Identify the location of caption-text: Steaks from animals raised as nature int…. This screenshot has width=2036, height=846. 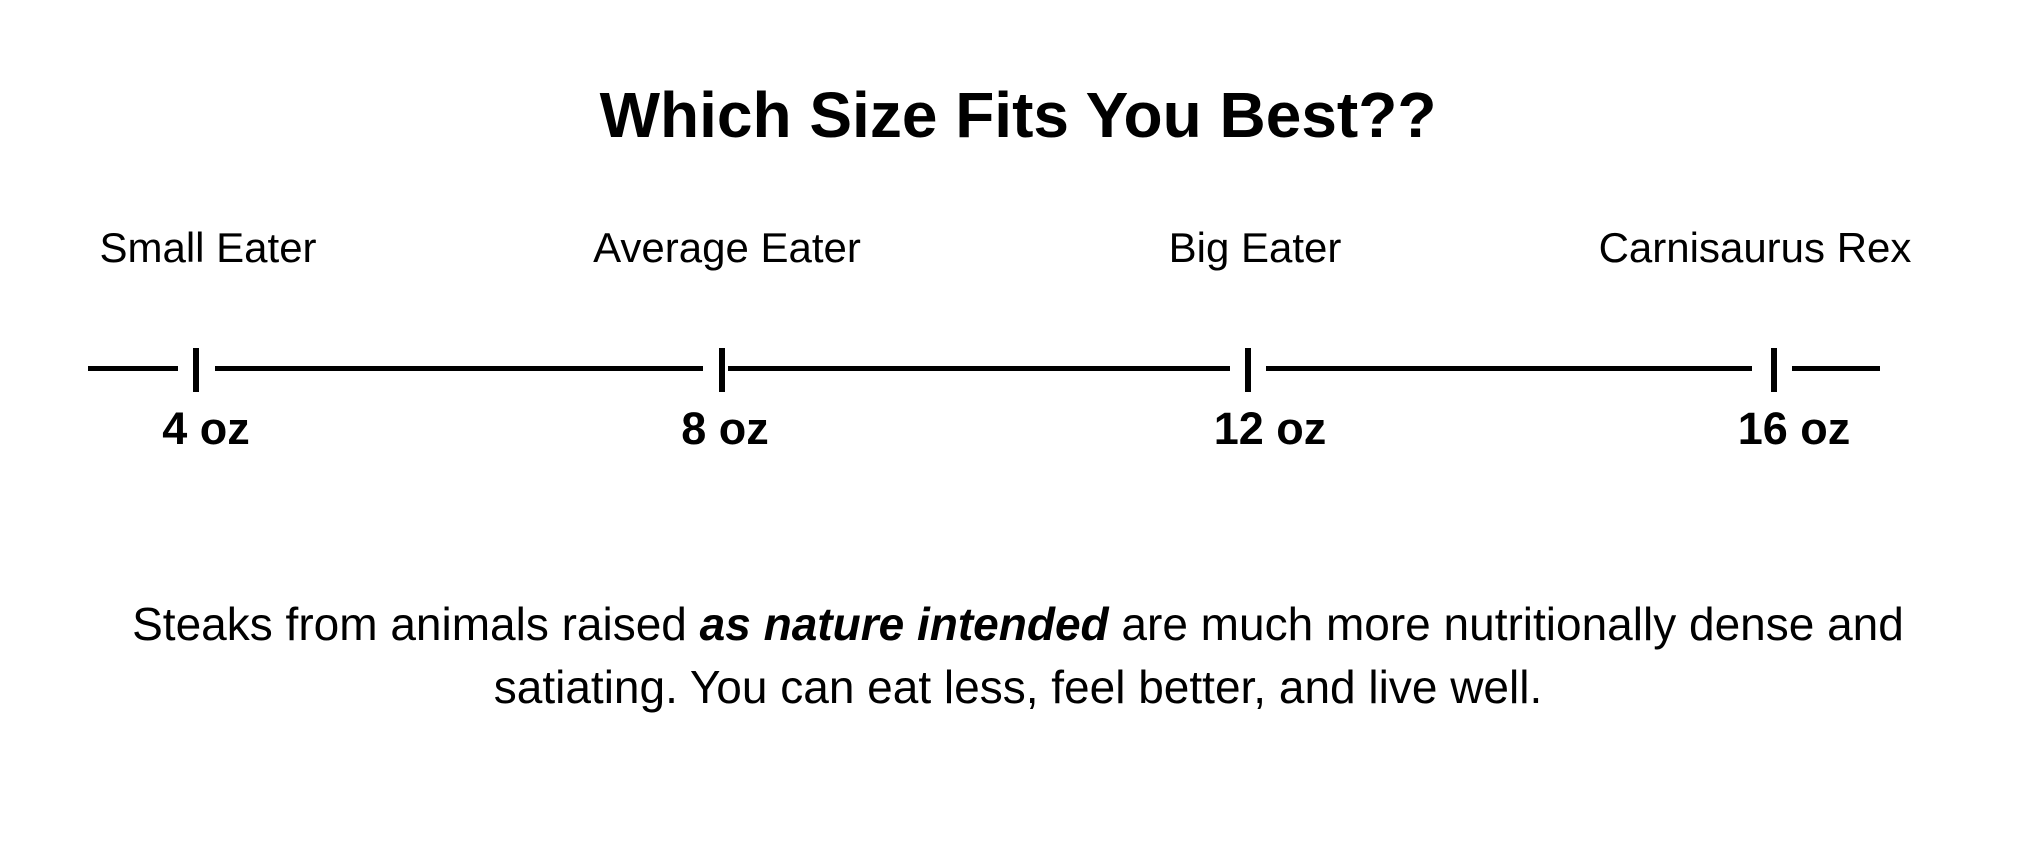
(1018, 656).